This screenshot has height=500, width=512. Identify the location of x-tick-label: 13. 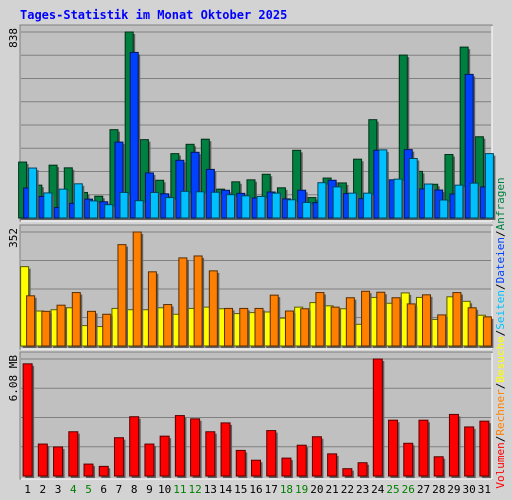
(210, 489).